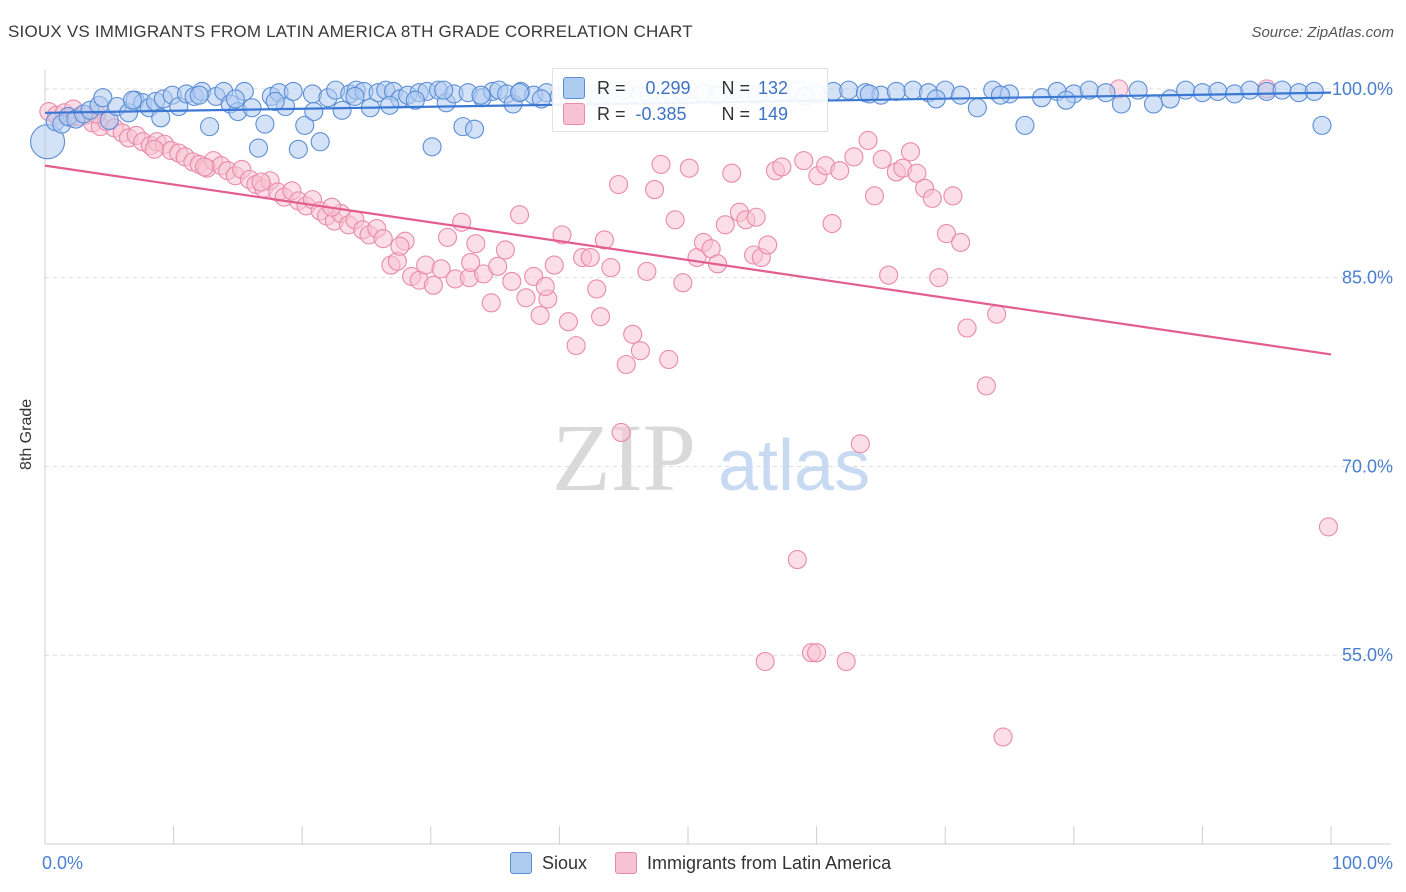 The width and height of the screenshot is (1406, 892). What do you see at coordinates (62, 863) in the screenshot?
I see `x-tick-label: 0.0%` at bounding box center [62, 863].